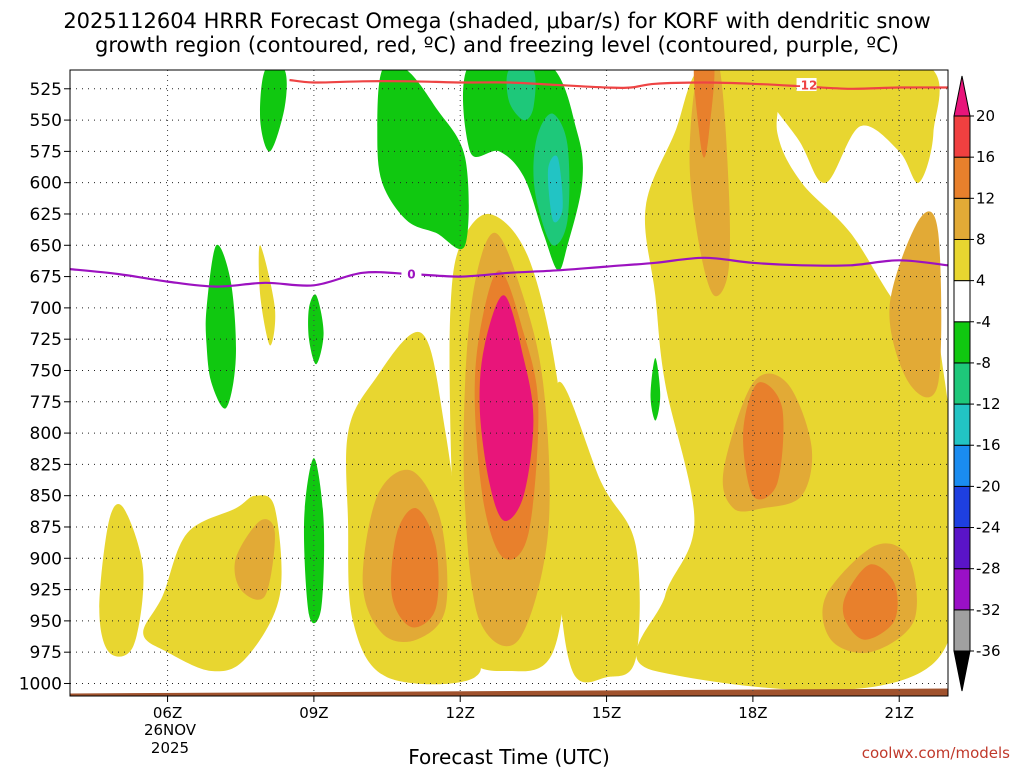  I want to click on y-tick-label-900: 900, so click(46, 559).